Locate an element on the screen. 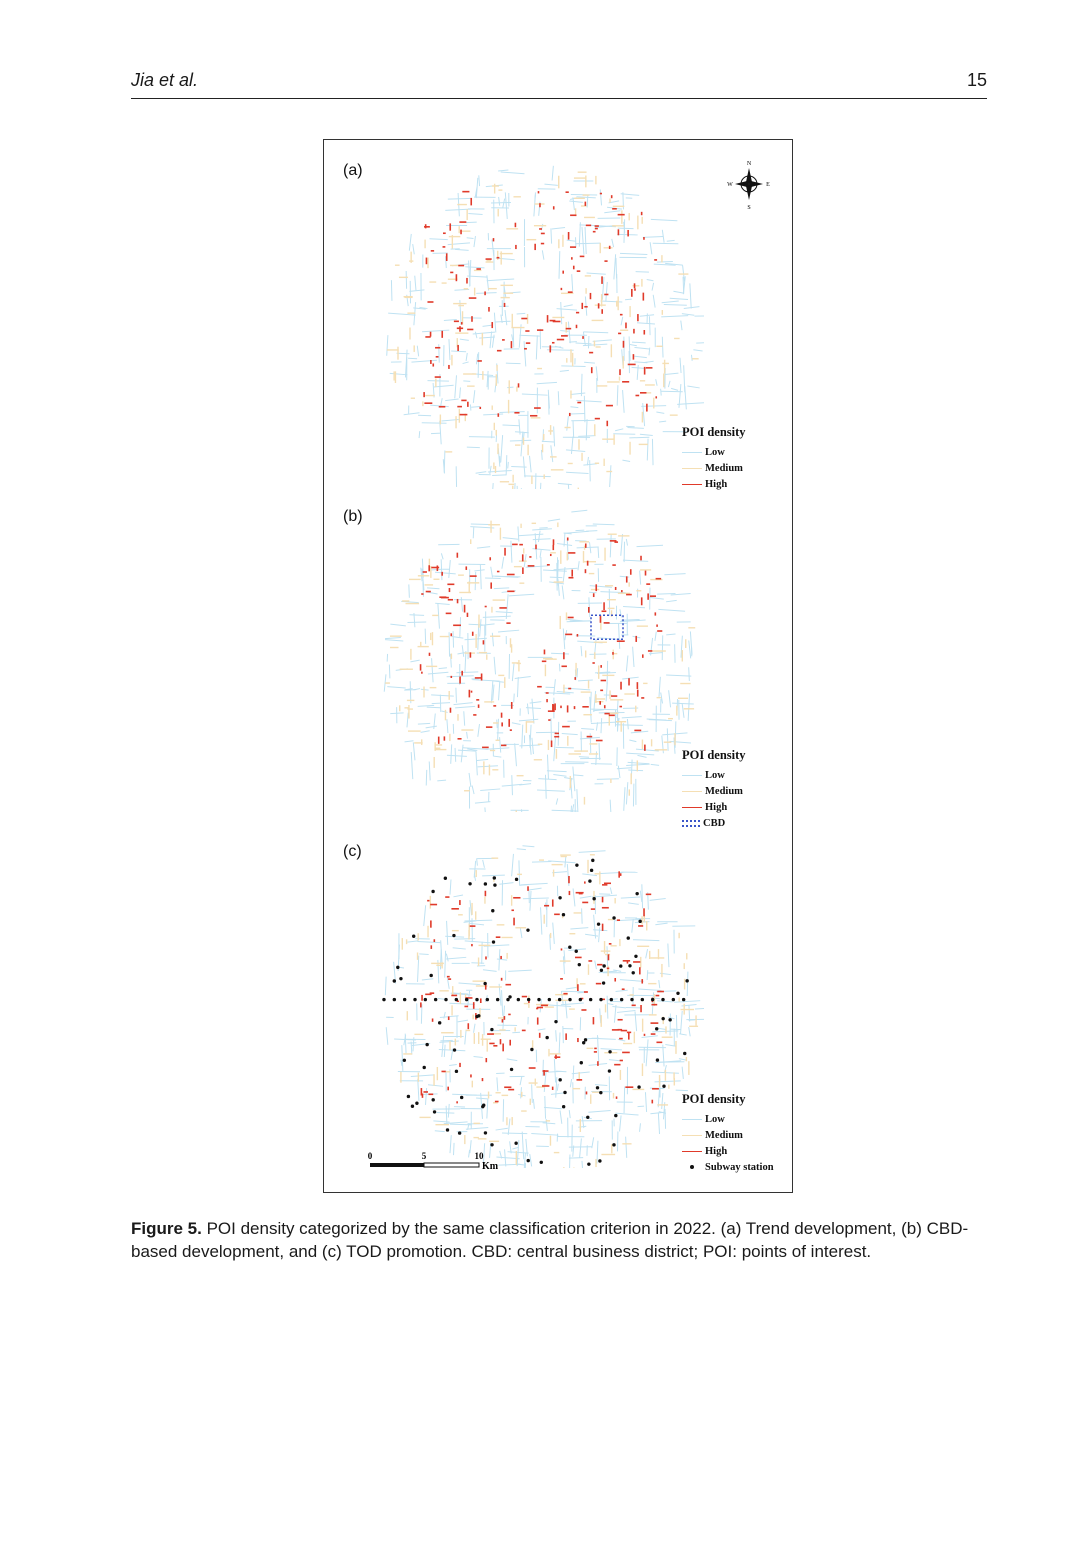 The height and width of the screenshot is (1545, 1080). panel-a-legend: POI density Low Medium High is located at coordinates (714, 458).